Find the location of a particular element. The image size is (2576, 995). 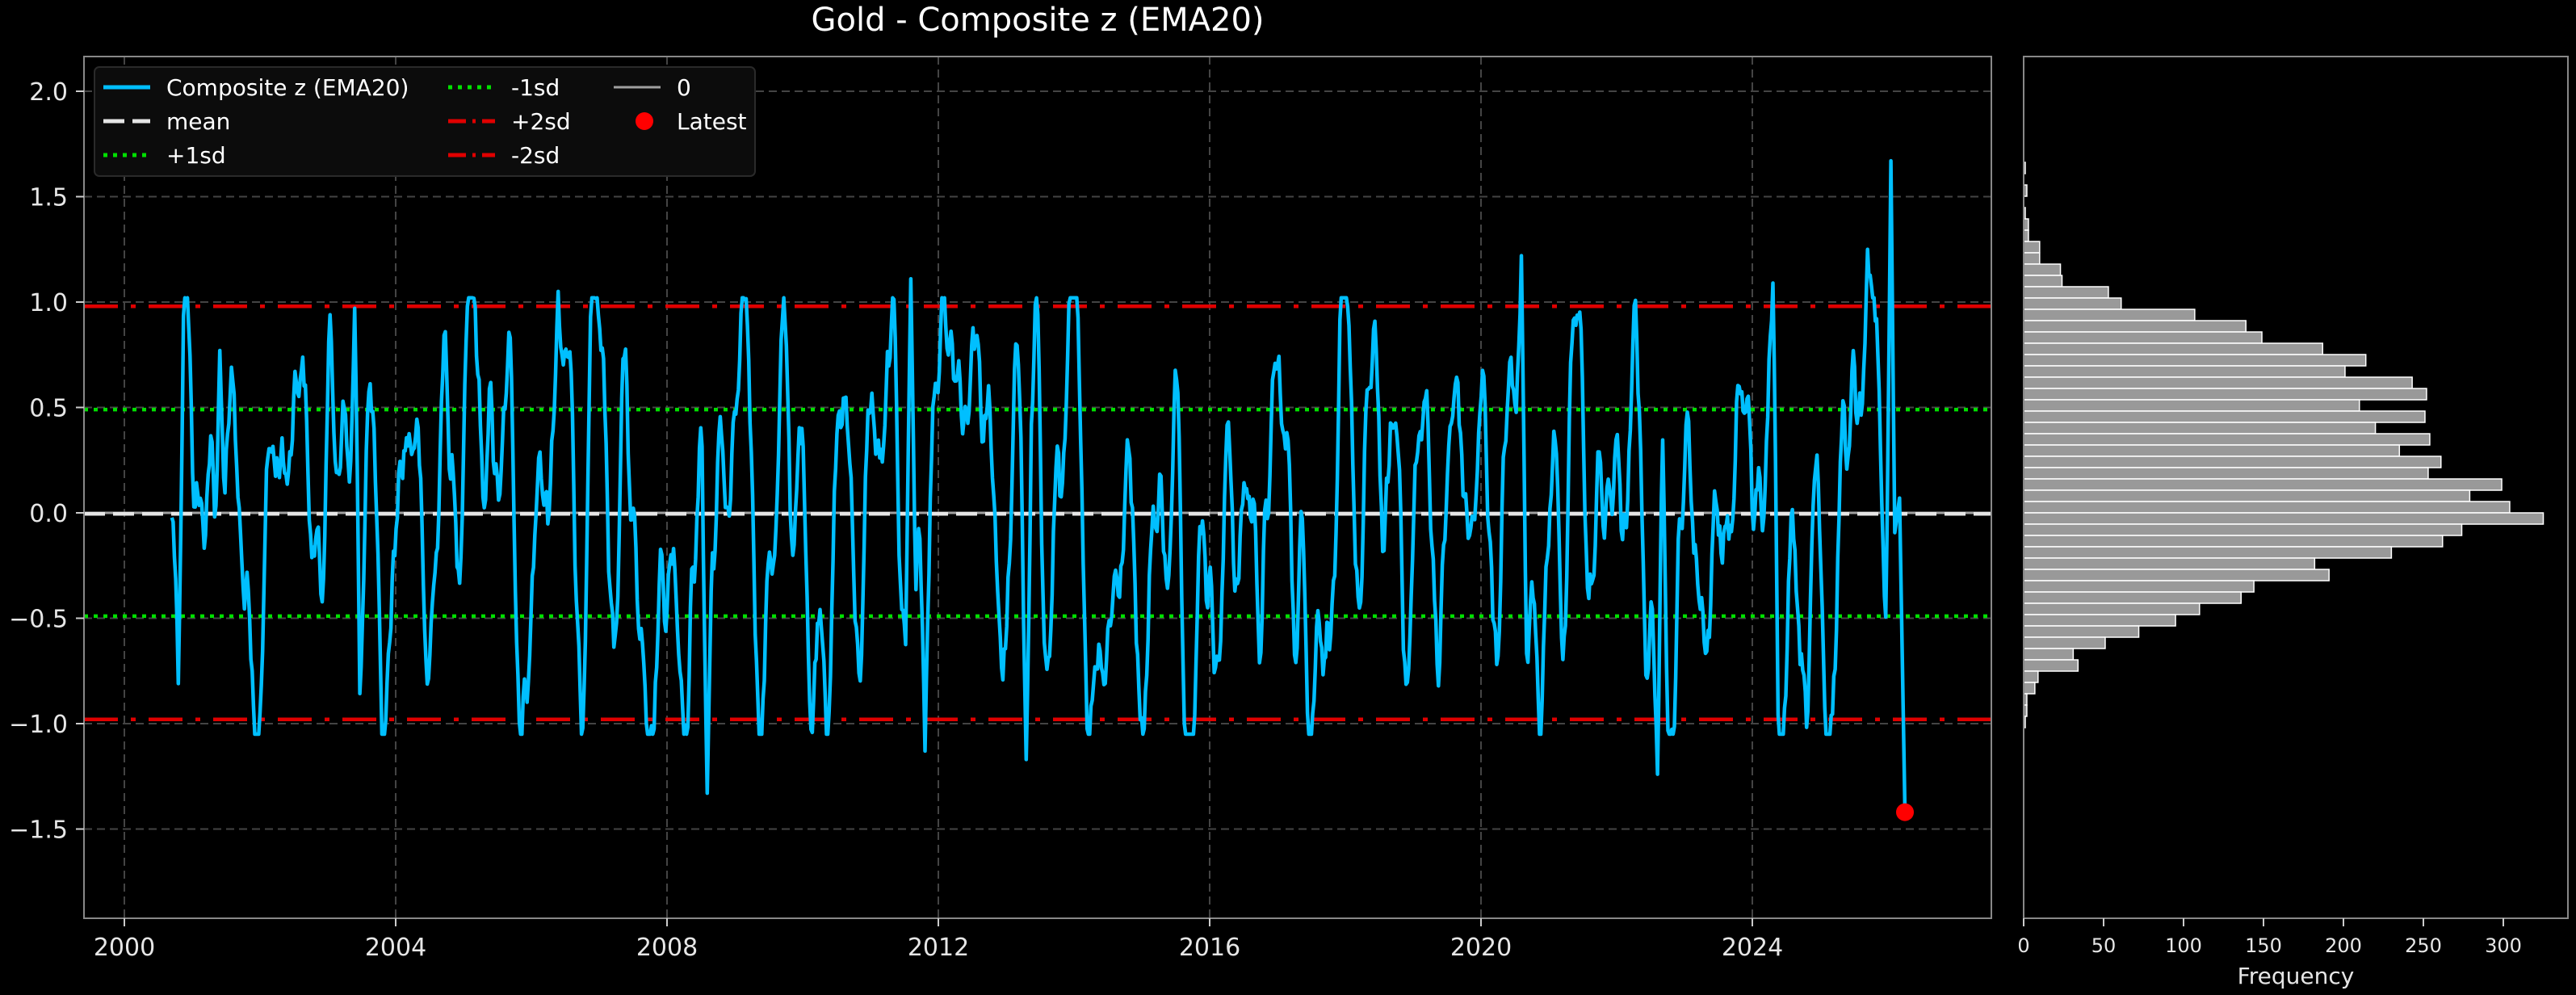

legend-box is located at coordinates (425, 121).